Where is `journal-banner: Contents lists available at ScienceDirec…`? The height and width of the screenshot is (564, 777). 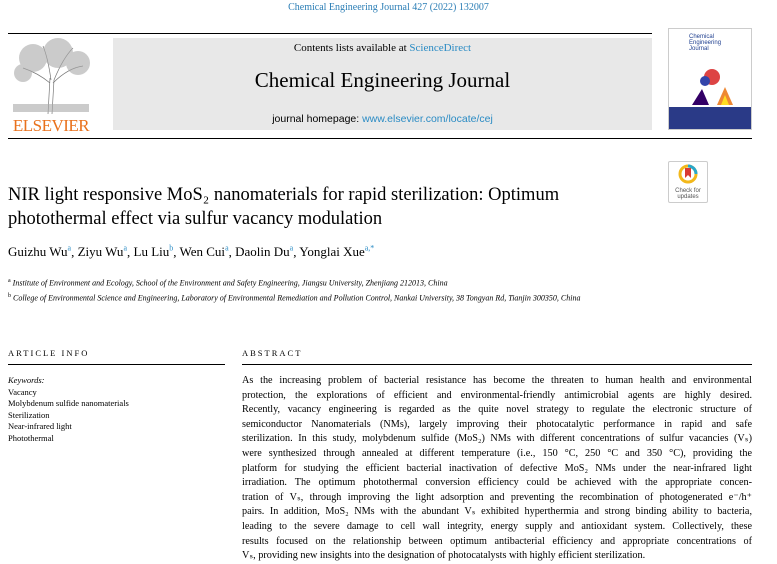 journal-banner: Contents lists available at ScienceDirec… is located at coordinates (382, 84).